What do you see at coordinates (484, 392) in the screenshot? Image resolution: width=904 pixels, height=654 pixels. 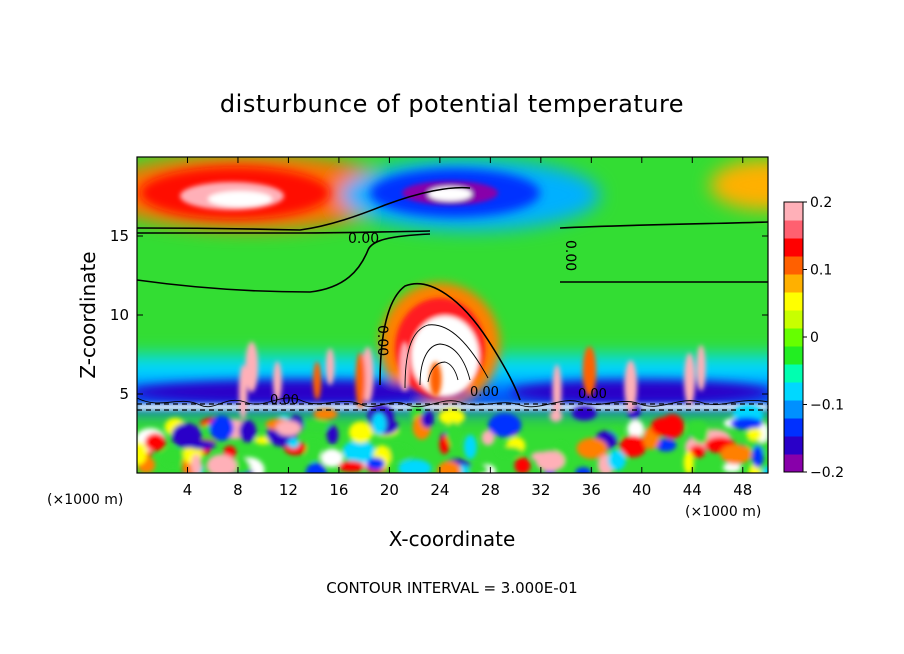 I see `contour-label-zero-mid: 0.00` at bounding box center [484, 392].